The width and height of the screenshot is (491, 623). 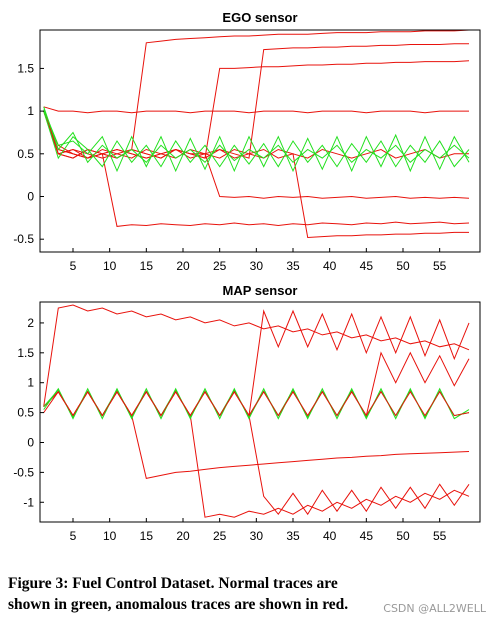 I want to click on chart-title: EGO sensor, so click(x=259, y=17).